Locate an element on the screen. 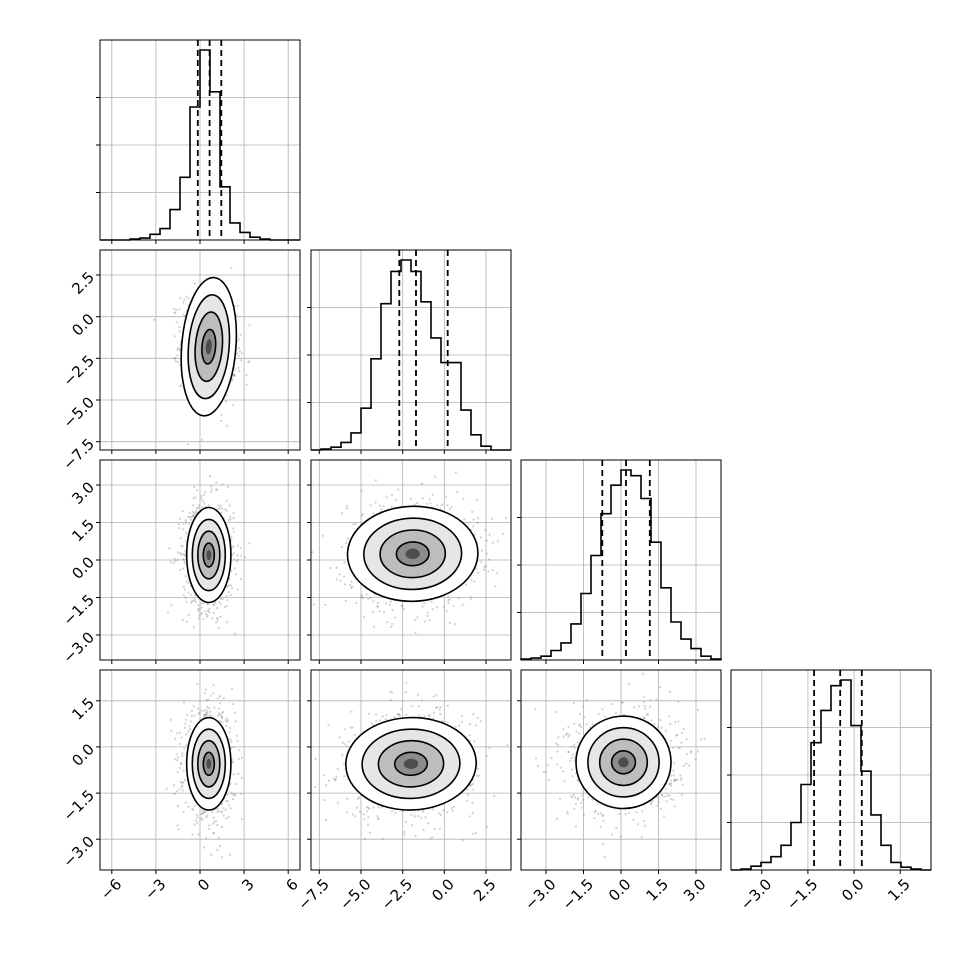 The image size is (970, 970). pair-2-0-plot-area is located at coordinates (208, 555).